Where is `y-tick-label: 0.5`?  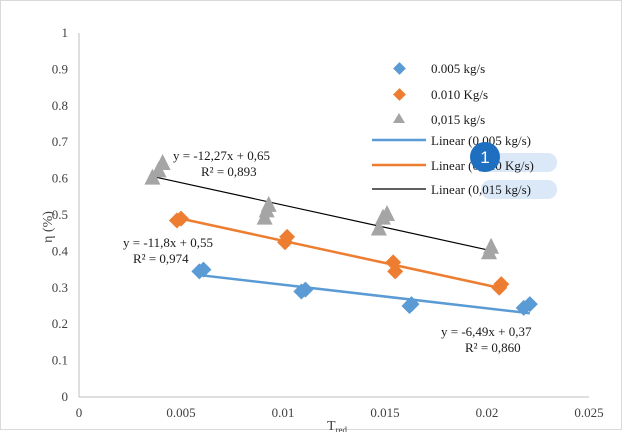
y-tick-label: 0.5 is located at coordinates (60, 214).